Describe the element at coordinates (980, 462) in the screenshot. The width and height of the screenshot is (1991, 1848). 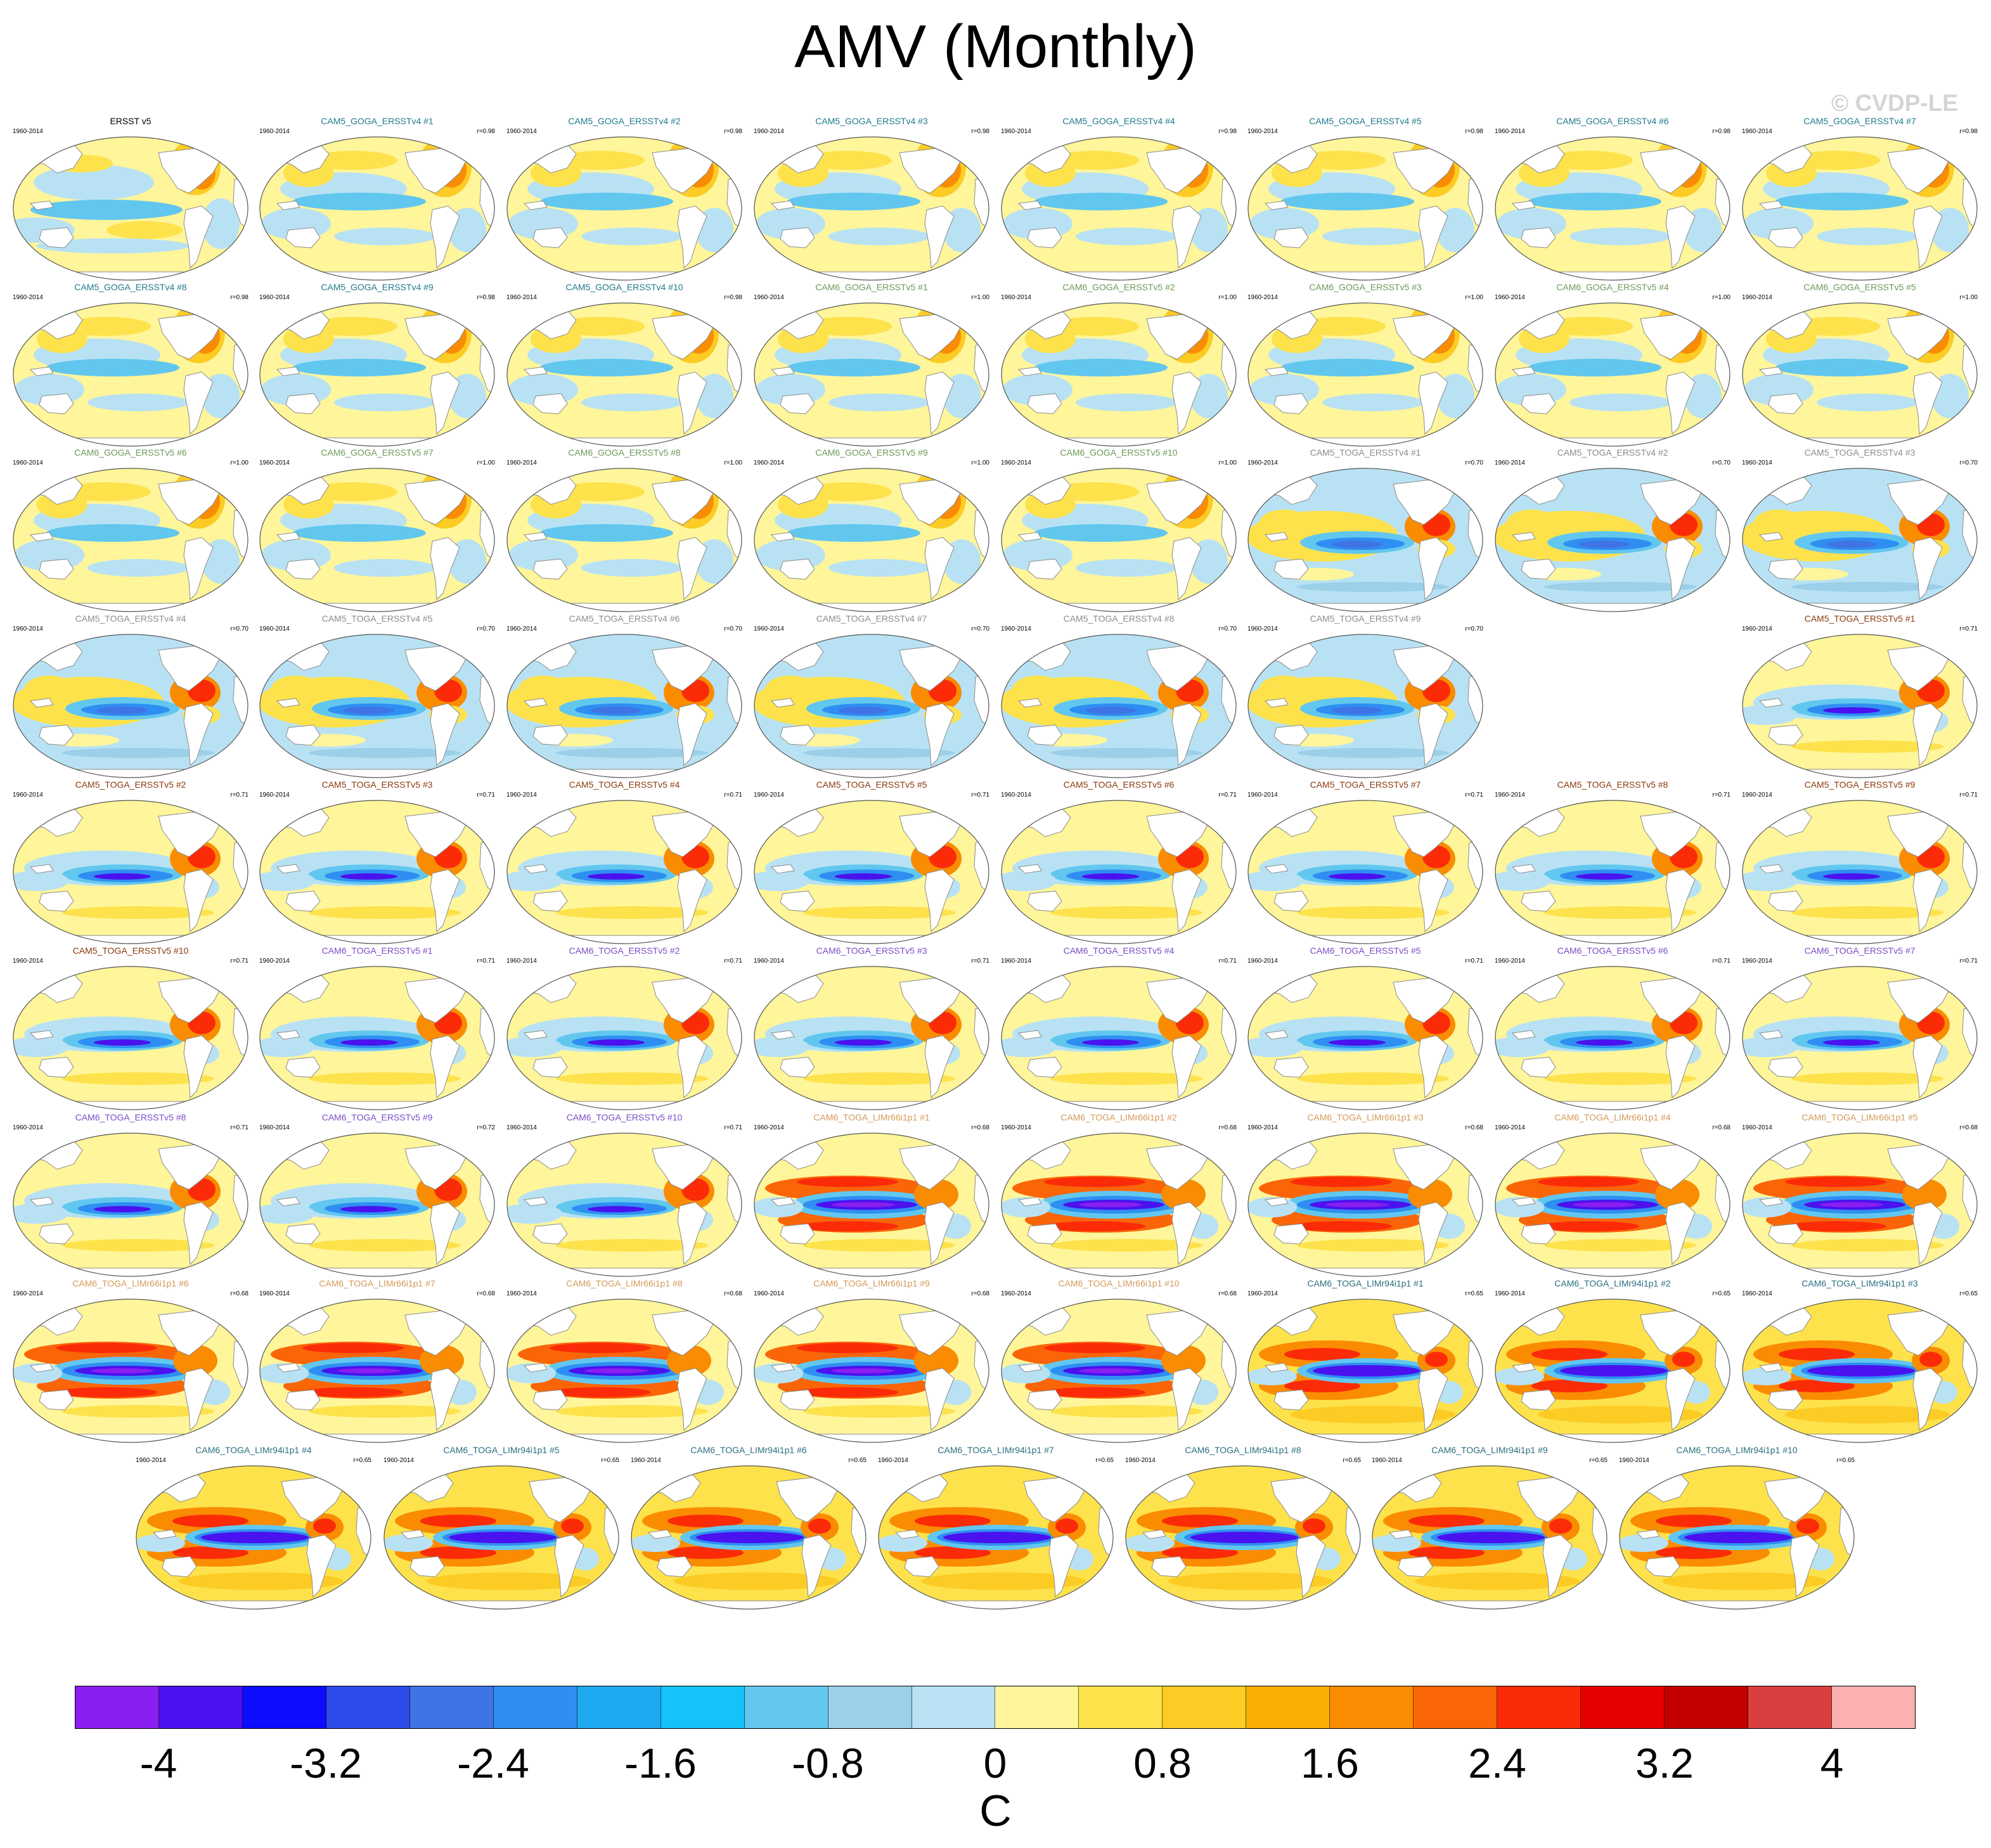
I see `panel-correlation: r=1.00` at that location.